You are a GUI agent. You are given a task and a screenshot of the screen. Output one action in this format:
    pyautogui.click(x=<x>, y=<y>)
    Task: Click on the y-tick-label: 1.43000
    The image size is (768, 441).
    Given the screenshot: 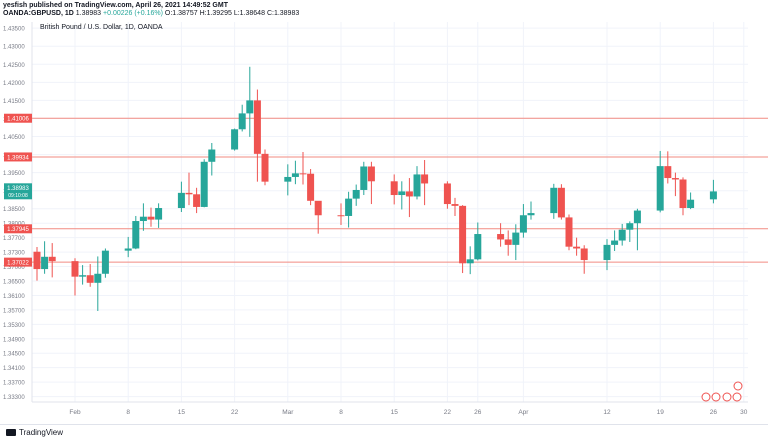 What is the action you would take?
    pyautogui.click(x=14, y=48)
    